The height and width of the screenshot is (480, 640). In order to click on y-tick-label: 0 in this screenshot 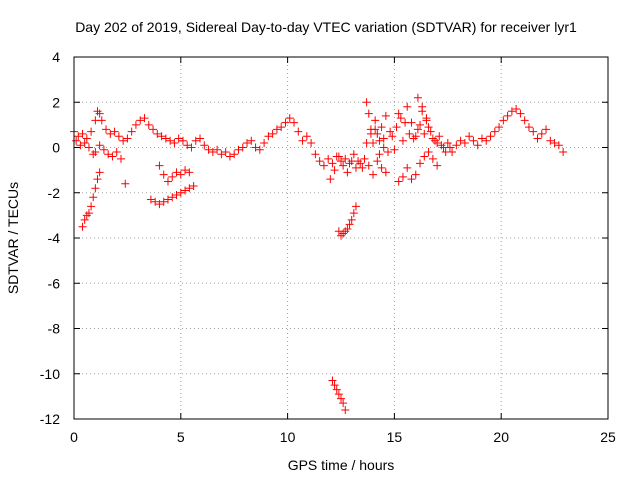, I will do `click(56, 148)`.